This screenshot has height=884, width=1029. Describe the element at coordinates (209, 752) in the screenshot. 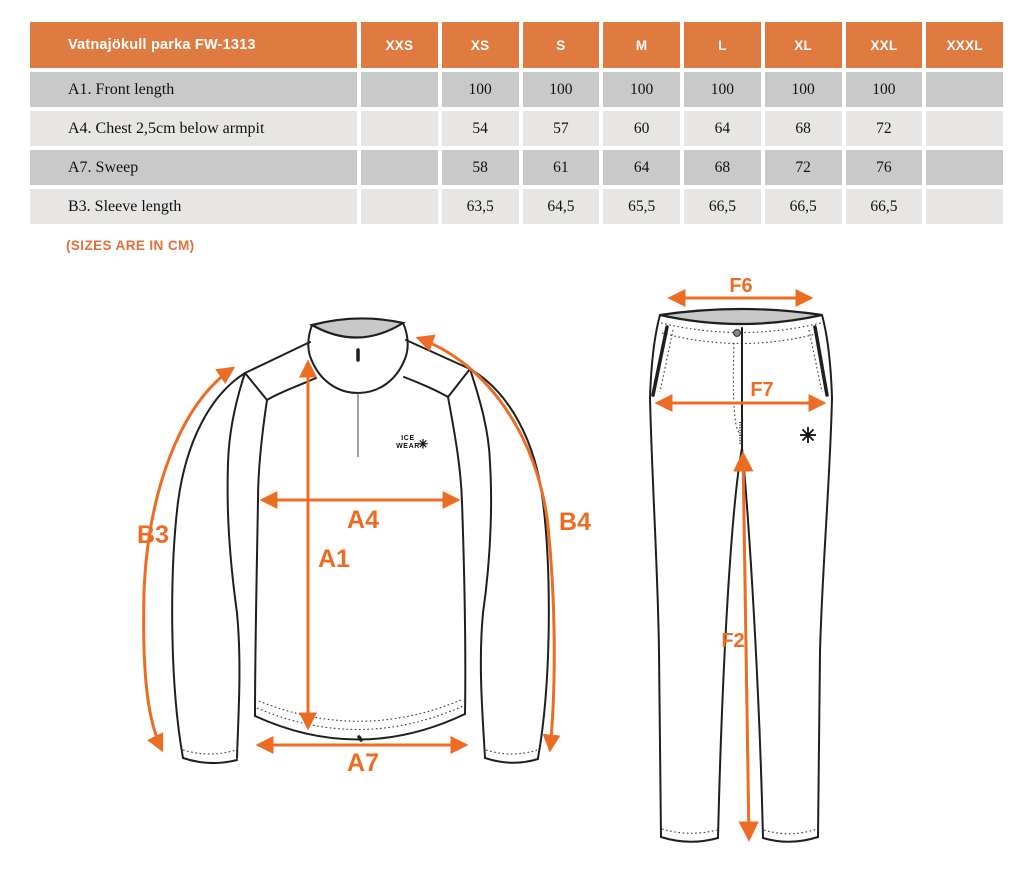

I see `left-cuff-stitch` at that location.